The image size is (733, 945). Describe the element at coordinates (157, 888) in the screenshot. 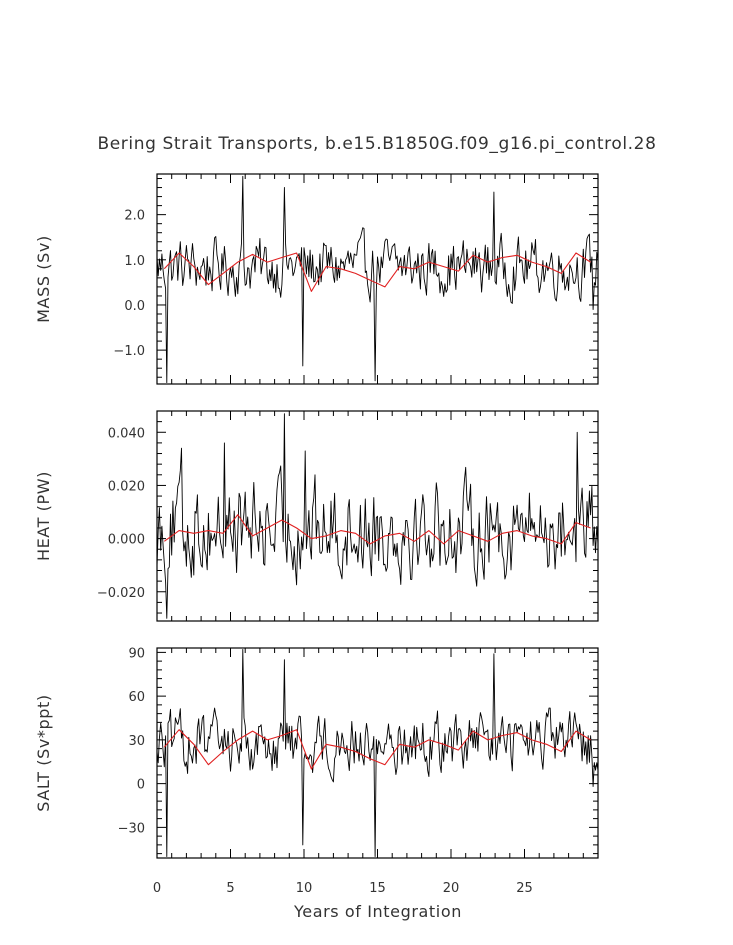

I see `x-tick-label: 0` at that location.